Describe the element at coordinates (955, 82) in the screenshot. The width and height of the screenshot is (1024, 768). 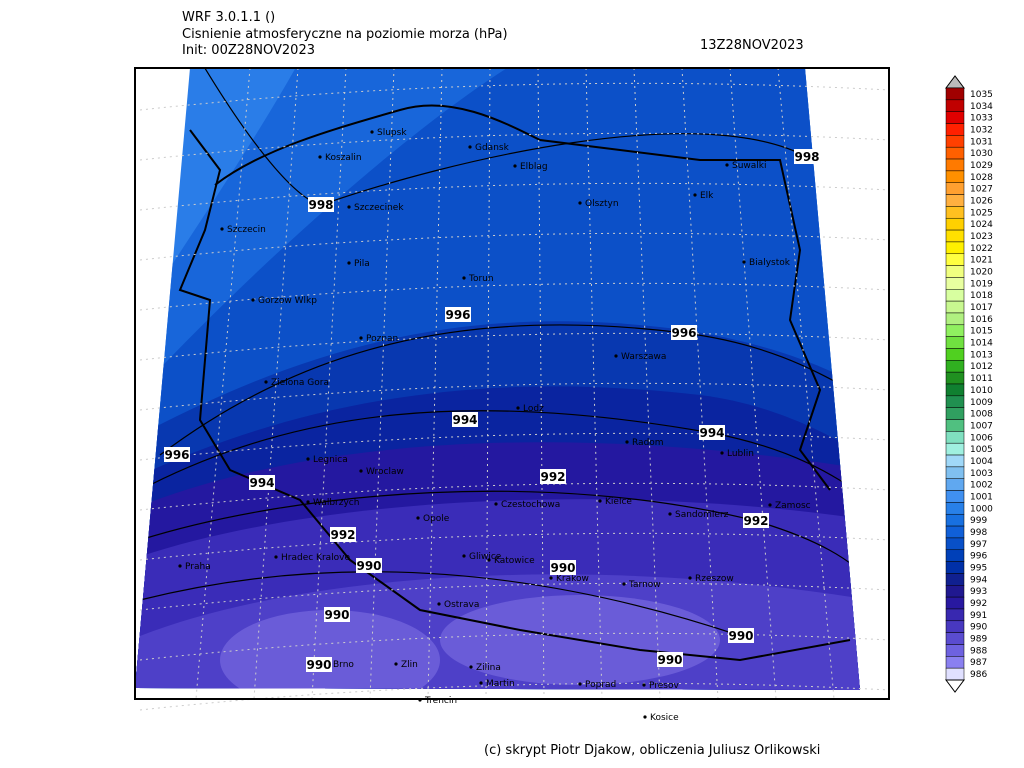
I see `colorbar-arrow-top` at that location.